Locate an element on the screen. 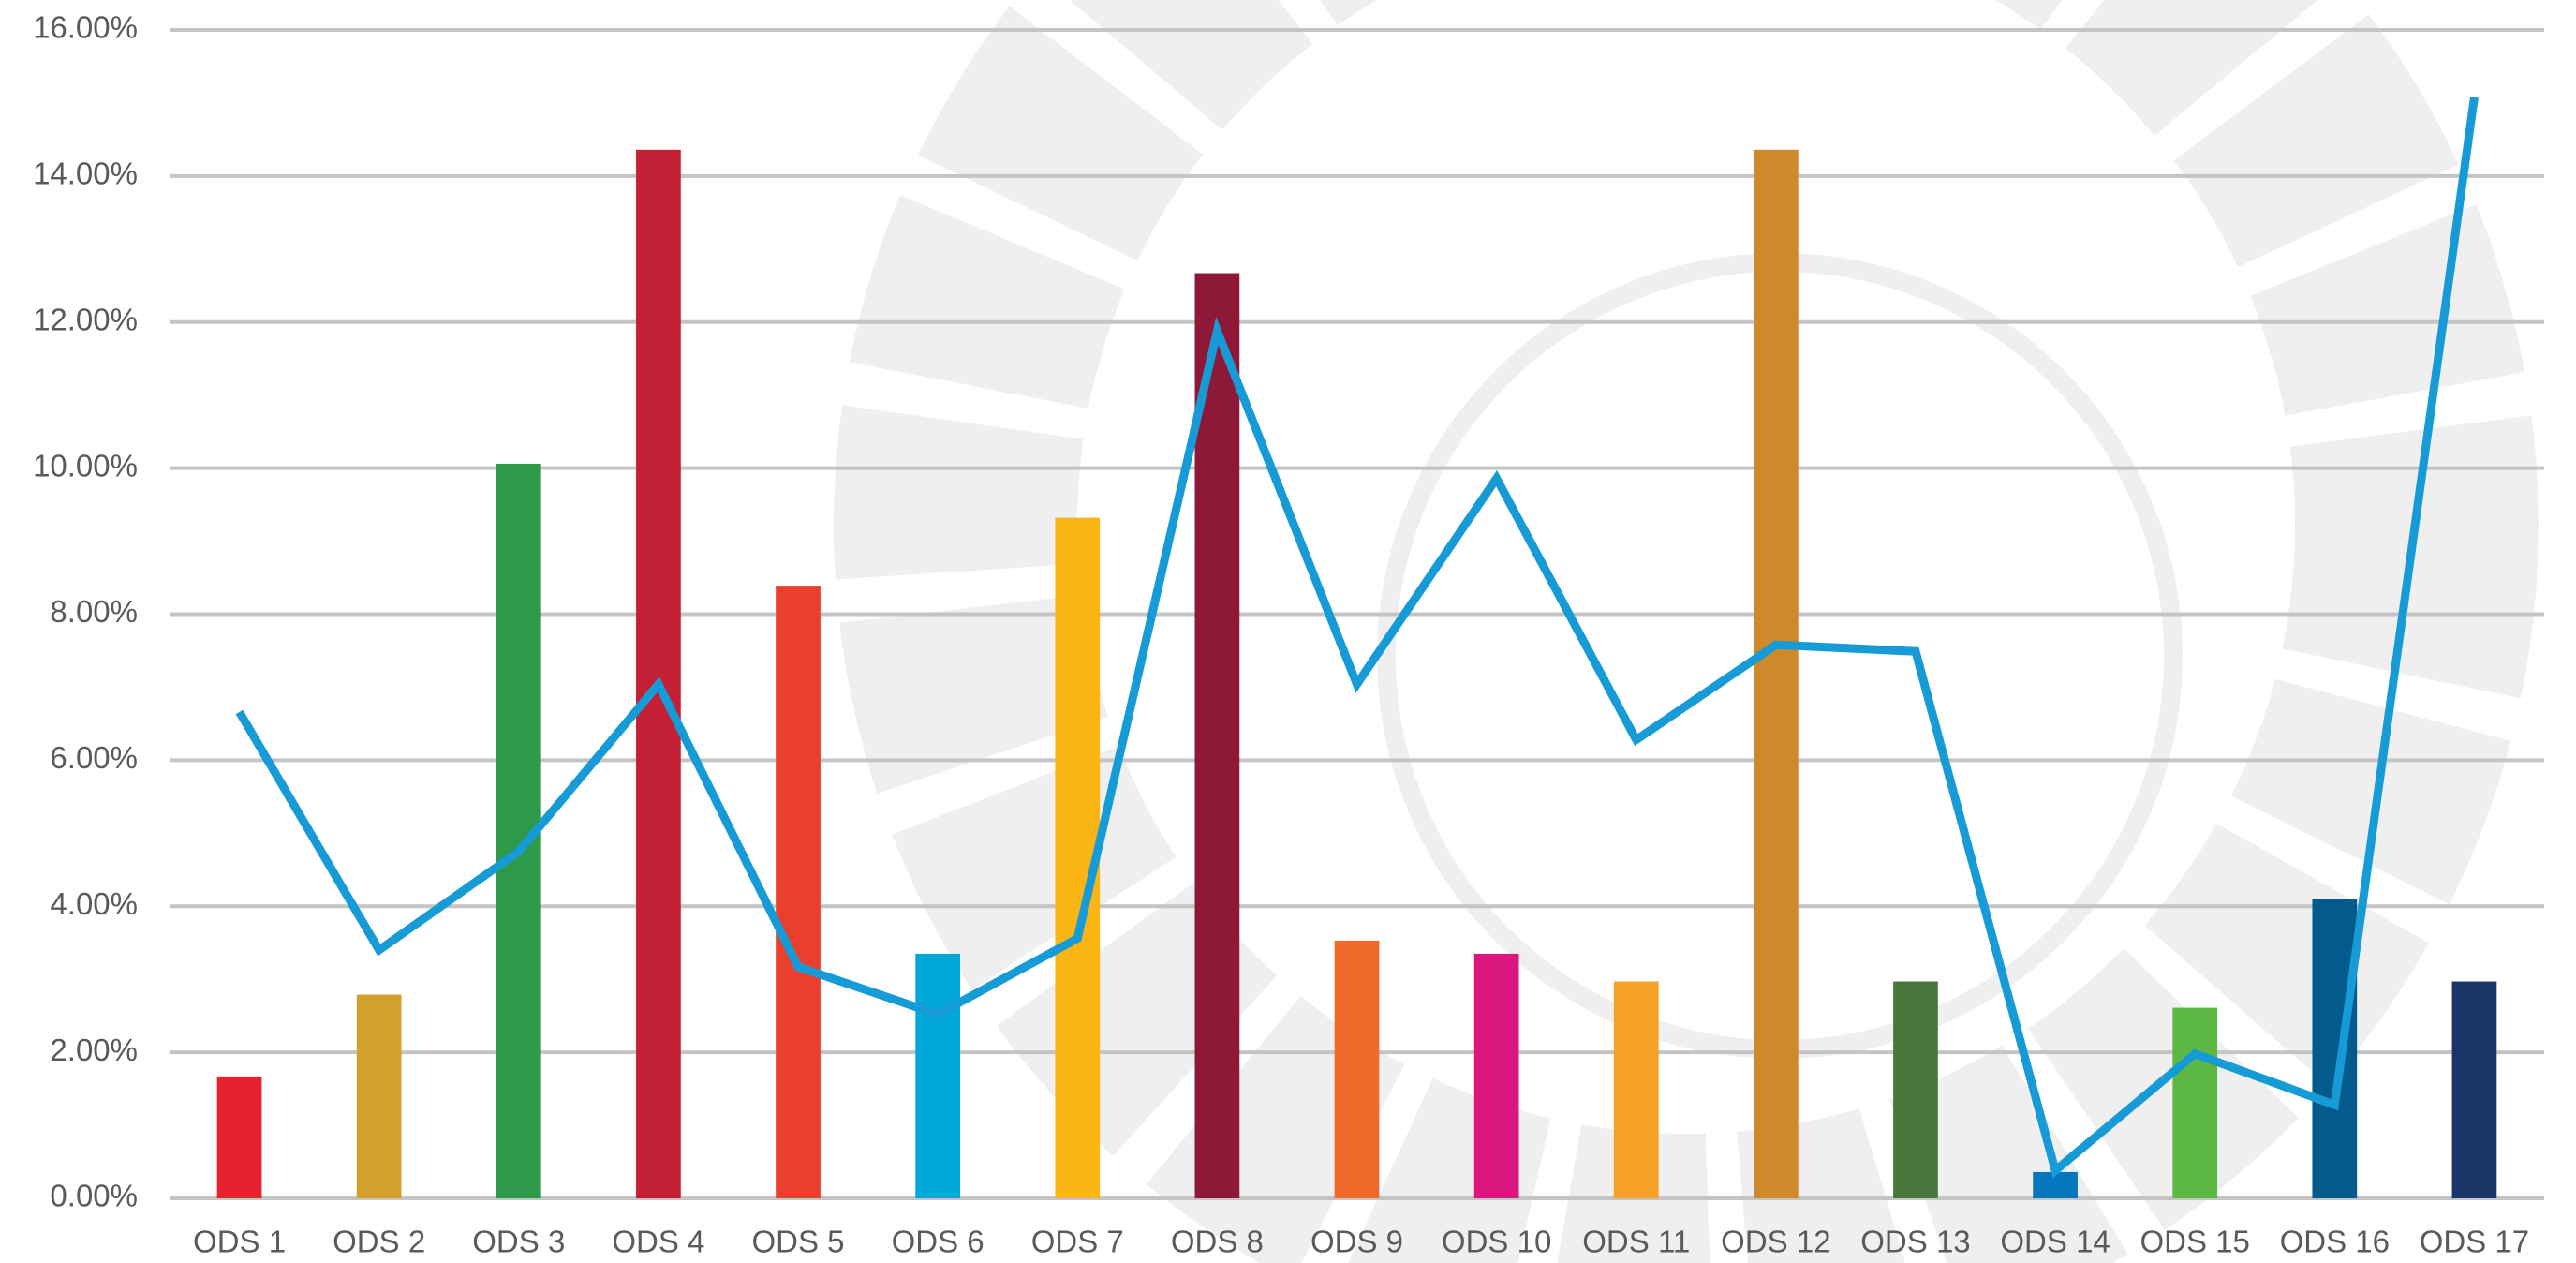 This screenshot has height=1263, width=2576. x-tick-label: ODS 6 is located at coordinates (938, 1242).